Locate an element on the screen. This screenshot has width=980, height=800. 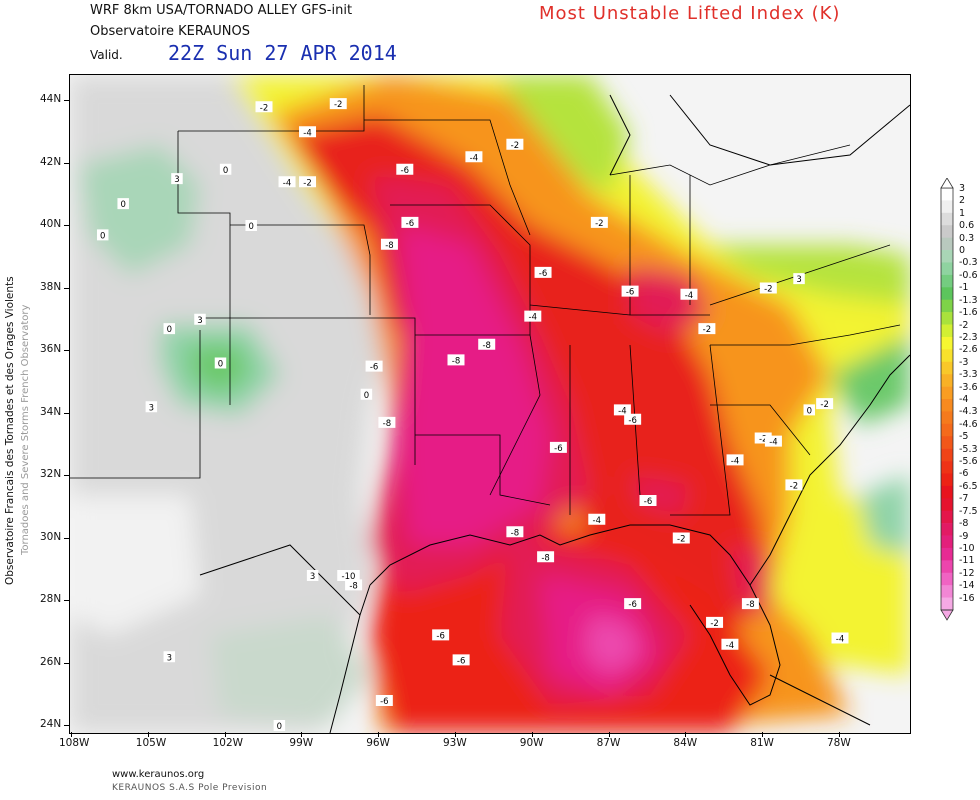
contour-value-label: -10 is located at coordinates (348, 576).